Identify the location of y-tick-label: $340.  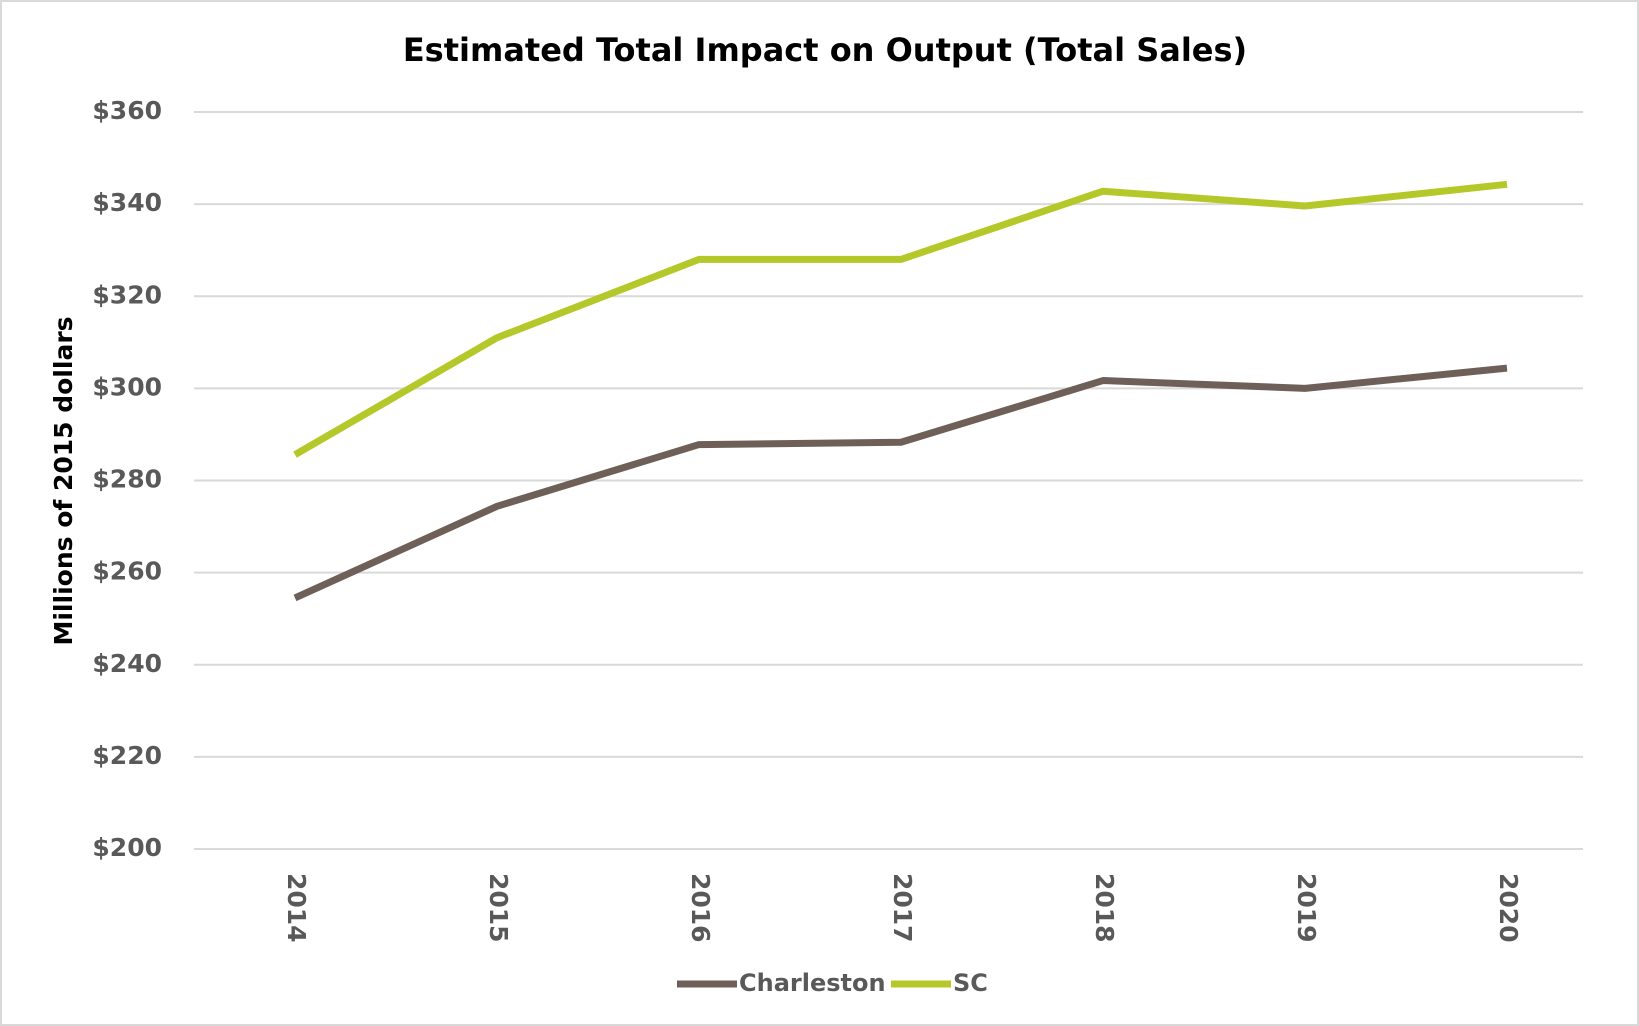
(127, 202).